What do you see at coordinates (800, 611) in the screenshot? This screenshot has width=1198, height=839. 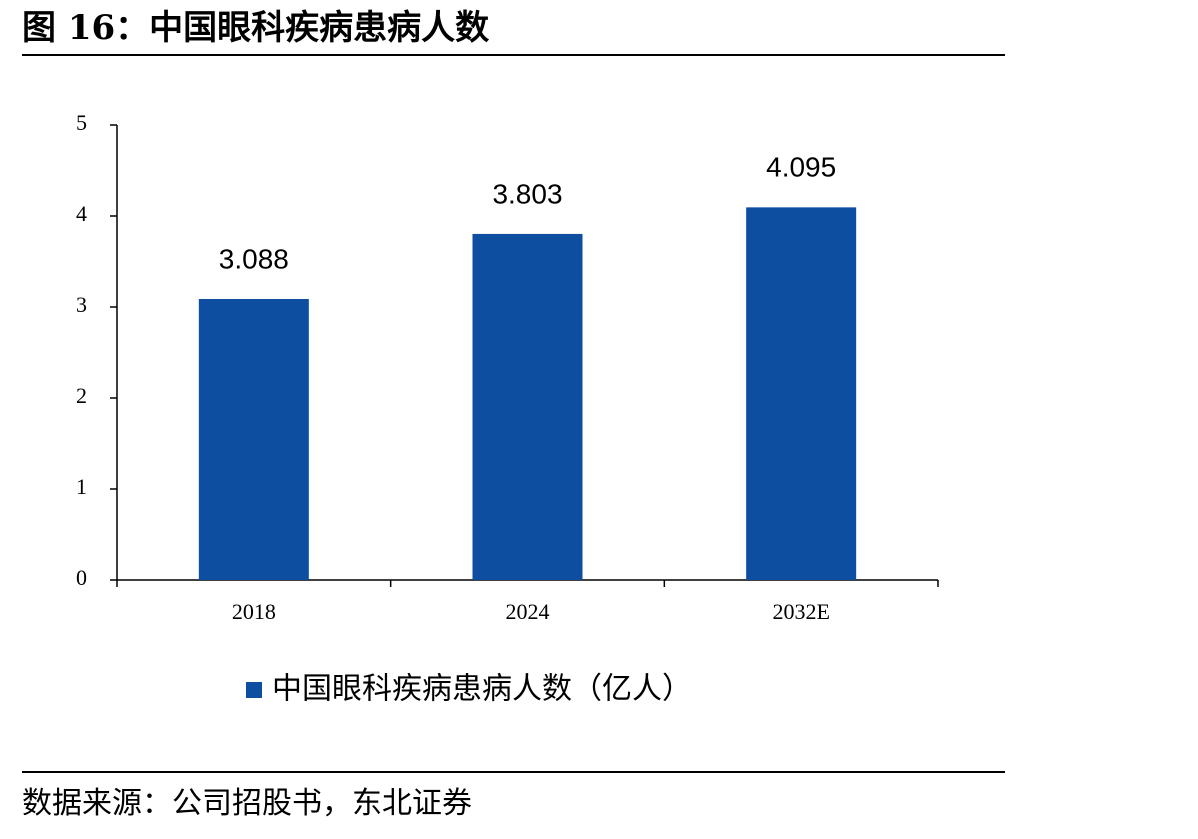 I see `x-tick-label: 2032E` at bounding box center [800, 611].